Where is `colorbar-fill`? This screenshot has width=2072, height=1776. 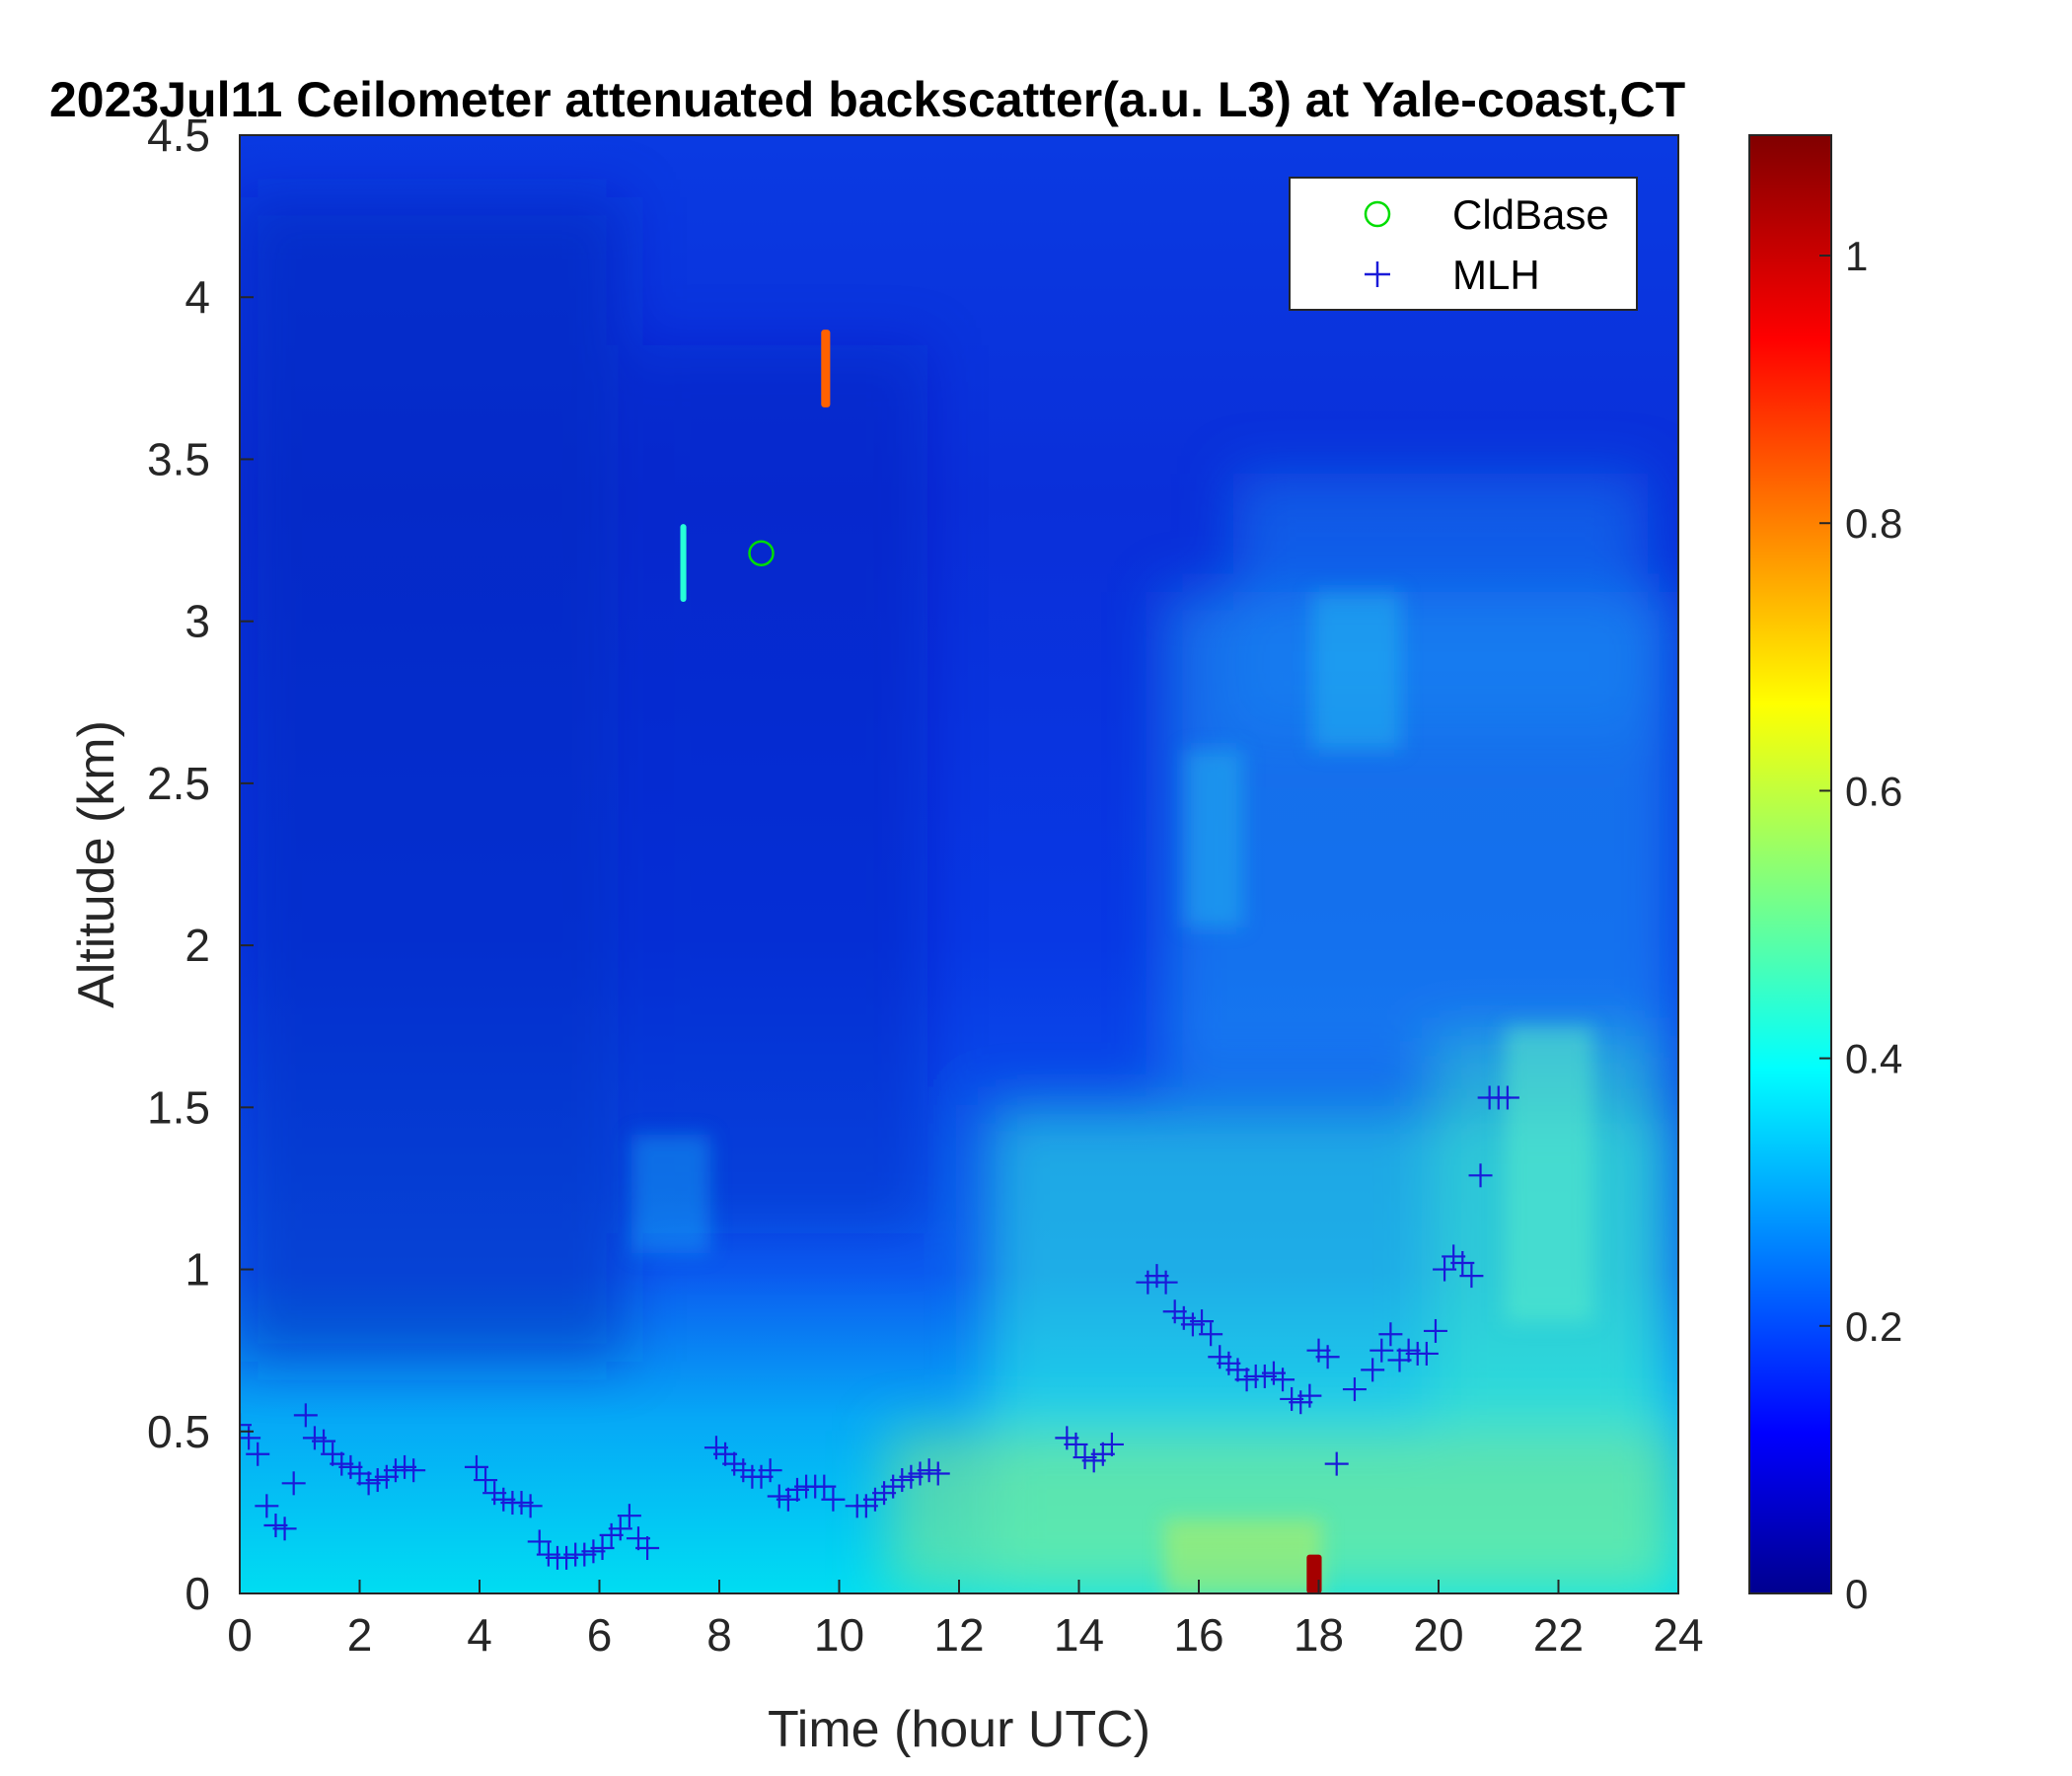 colorbar-fill is located at coordinates (1790, 864).